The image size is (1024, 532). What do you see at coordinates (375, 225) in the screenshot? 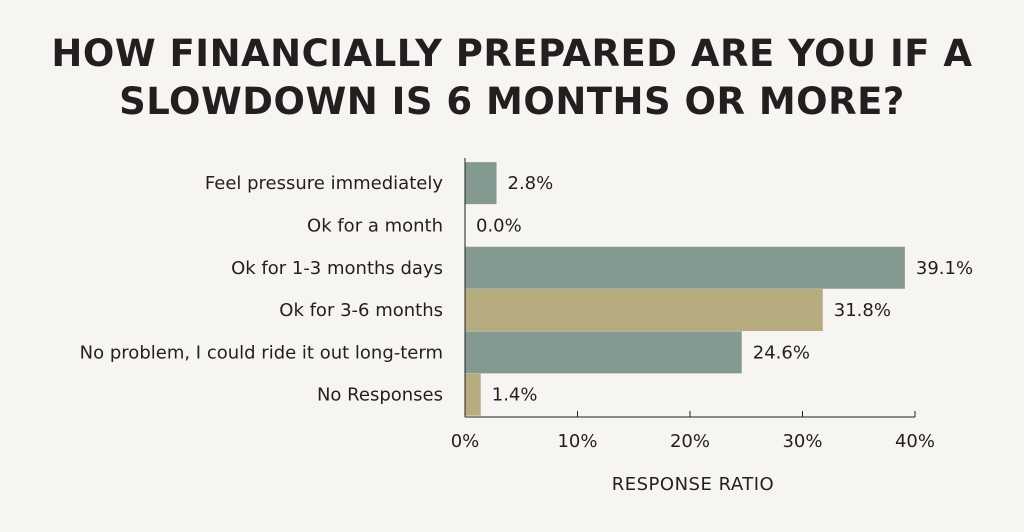
I see `category-label: Ok for a month` at bounding box center [375, 225].